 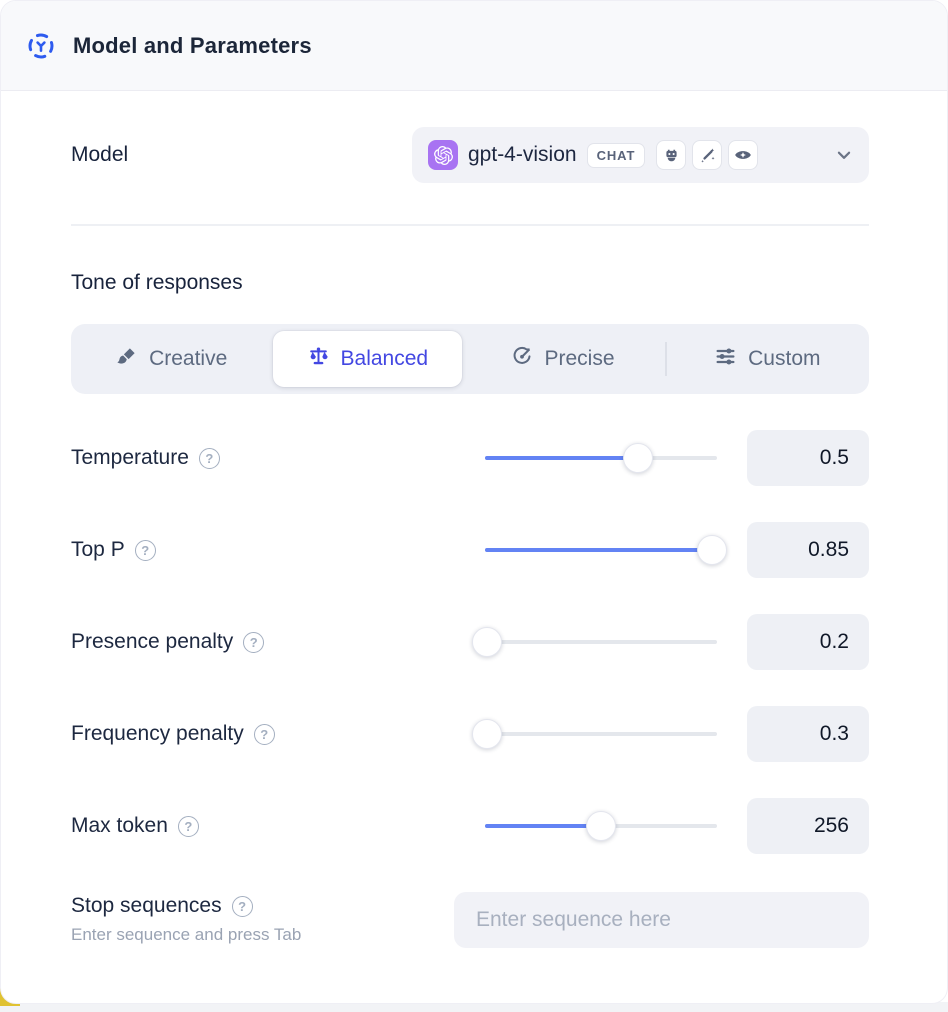 I want to click on max-token-value: 256, so click(x=808, y=826).